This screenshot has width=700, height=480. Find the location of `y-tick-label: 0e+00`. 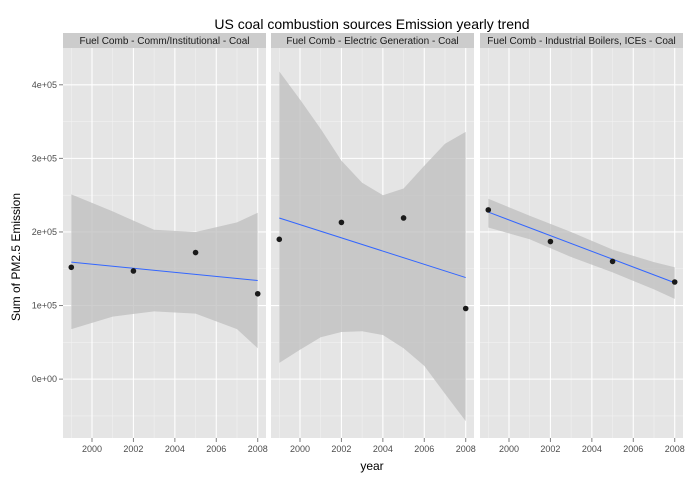

y-tick-label: 0e+00 is located at coordinates (44, 379).